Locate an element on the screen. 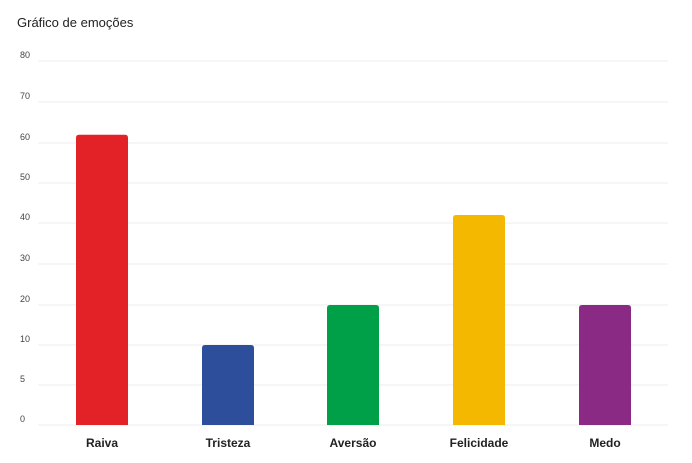 Image resolution: width=692 pixels, height=463 pixels. y-tick-label: 60 is located at coordinates (25, 137).